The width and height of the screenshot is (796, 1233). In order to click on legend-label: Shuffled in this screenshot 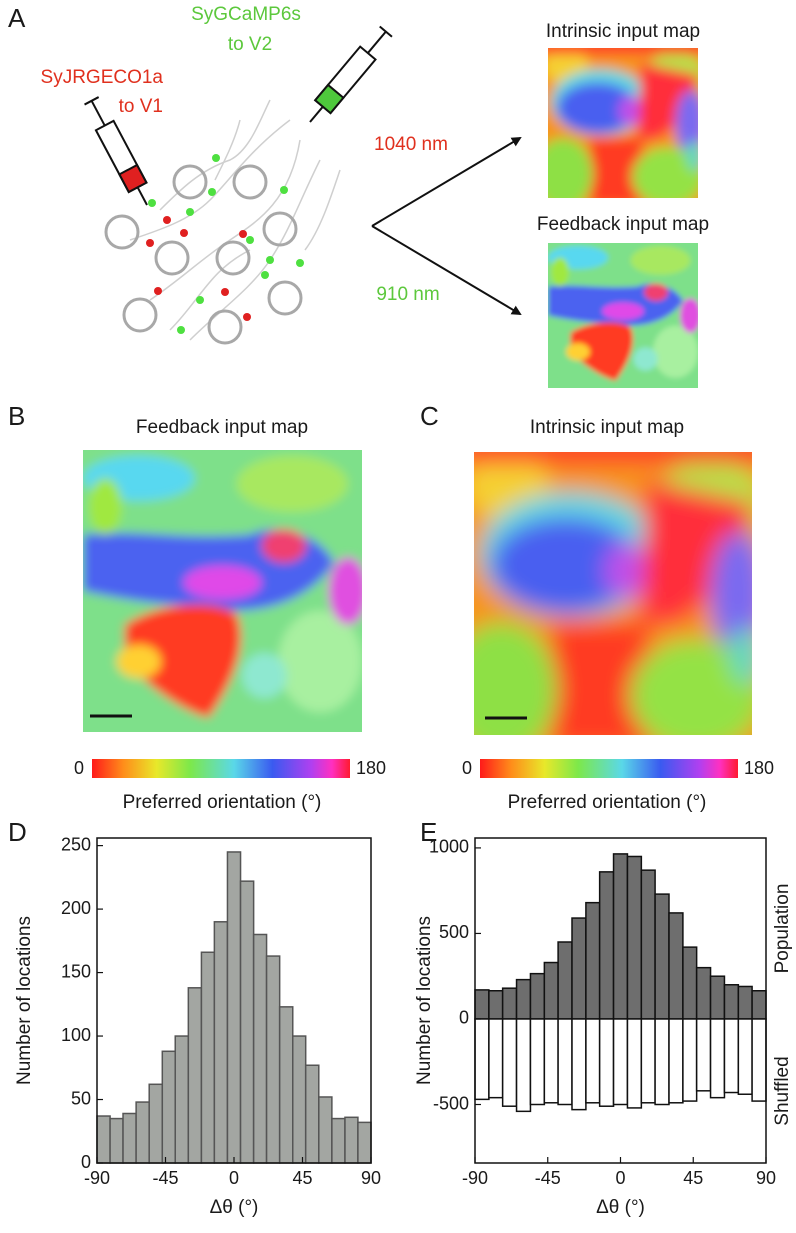, I will do `click(782, 1090)`.